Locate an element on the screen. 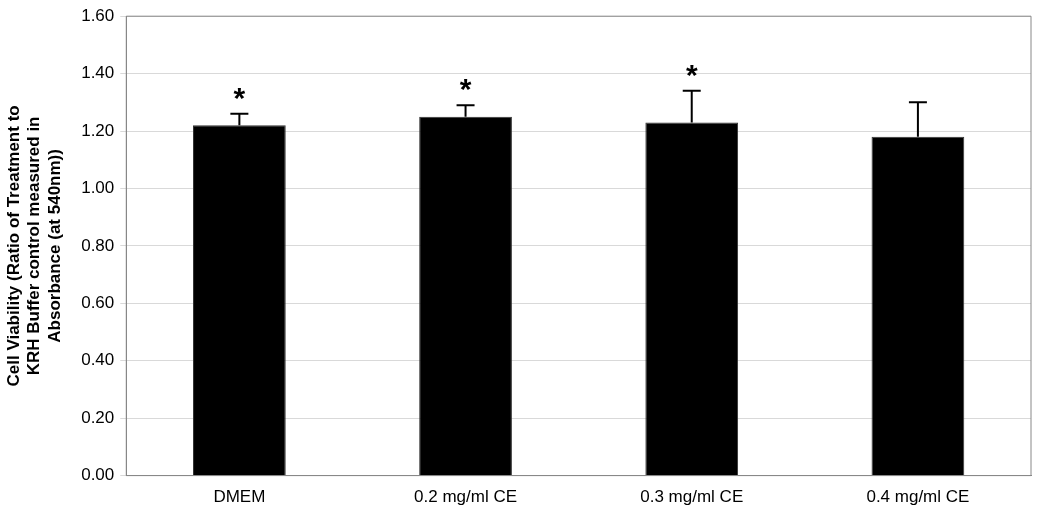 The width and height of the screenshot is (1051, 520). x-tick-label: 0.4 mg/ml CE is located at coordinates (918, 497).